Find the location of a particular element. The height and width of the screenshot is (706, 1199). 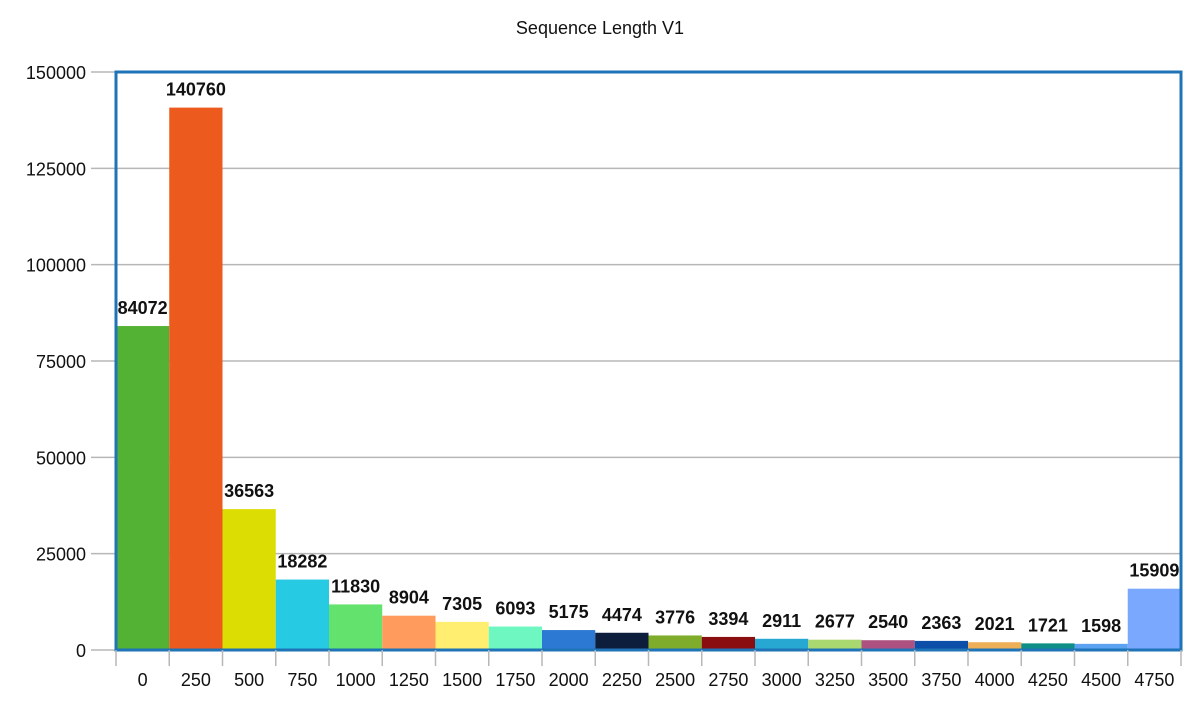

x-tick-label: 4250 is located at coordinates (1048, 680).